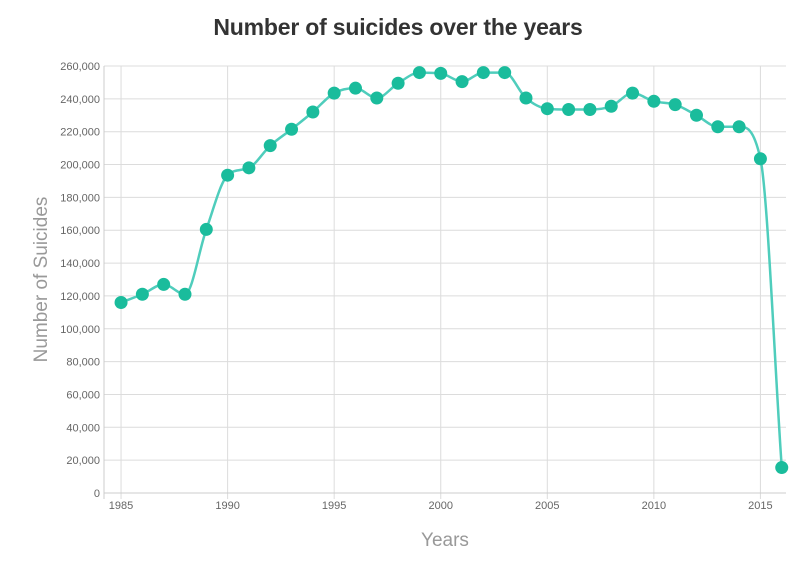 The height and width of the screenshot is (575, 796). Describe the element at coordinates (398, 27) in the screenshot. I see `chart-title: Number of suicides over the years` at that location.